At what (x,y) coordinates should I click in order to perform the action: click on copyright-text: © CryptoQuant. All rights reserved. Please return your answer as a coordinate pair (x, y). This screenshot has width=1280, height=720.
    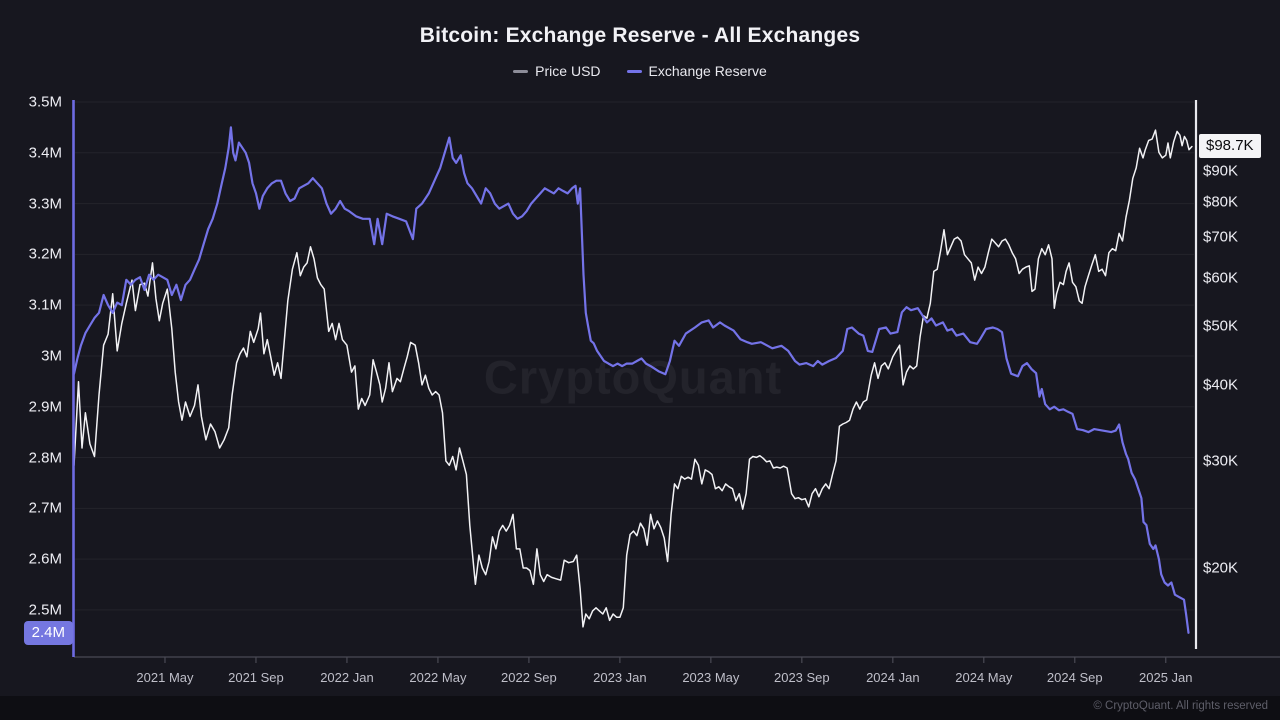
    Looking at the image, I should click on (1180, 706).